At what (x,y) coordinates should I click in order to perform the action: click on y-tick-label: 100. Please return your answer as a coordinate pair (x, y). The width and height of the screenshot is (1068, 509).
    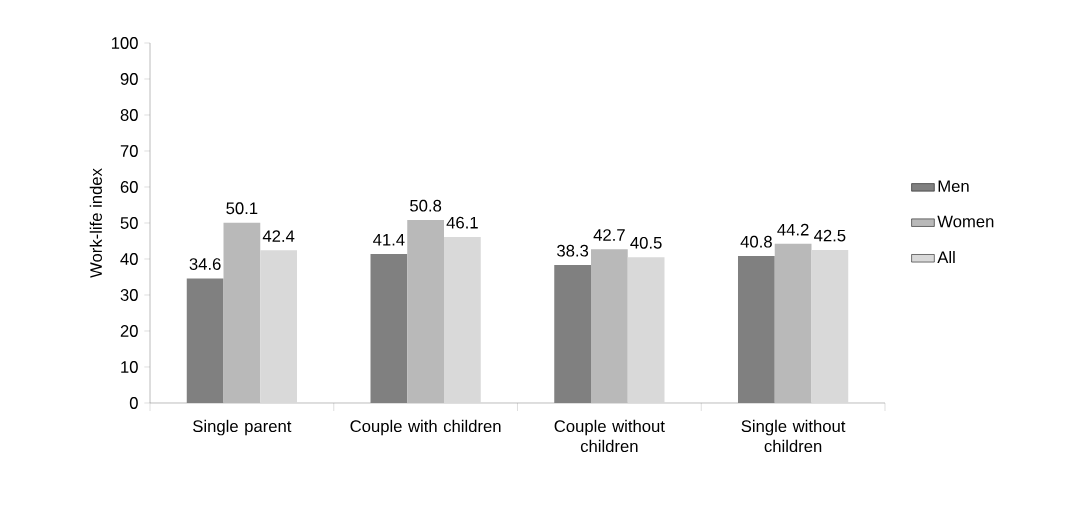
    Looking at the image, I should click on (124, 43).